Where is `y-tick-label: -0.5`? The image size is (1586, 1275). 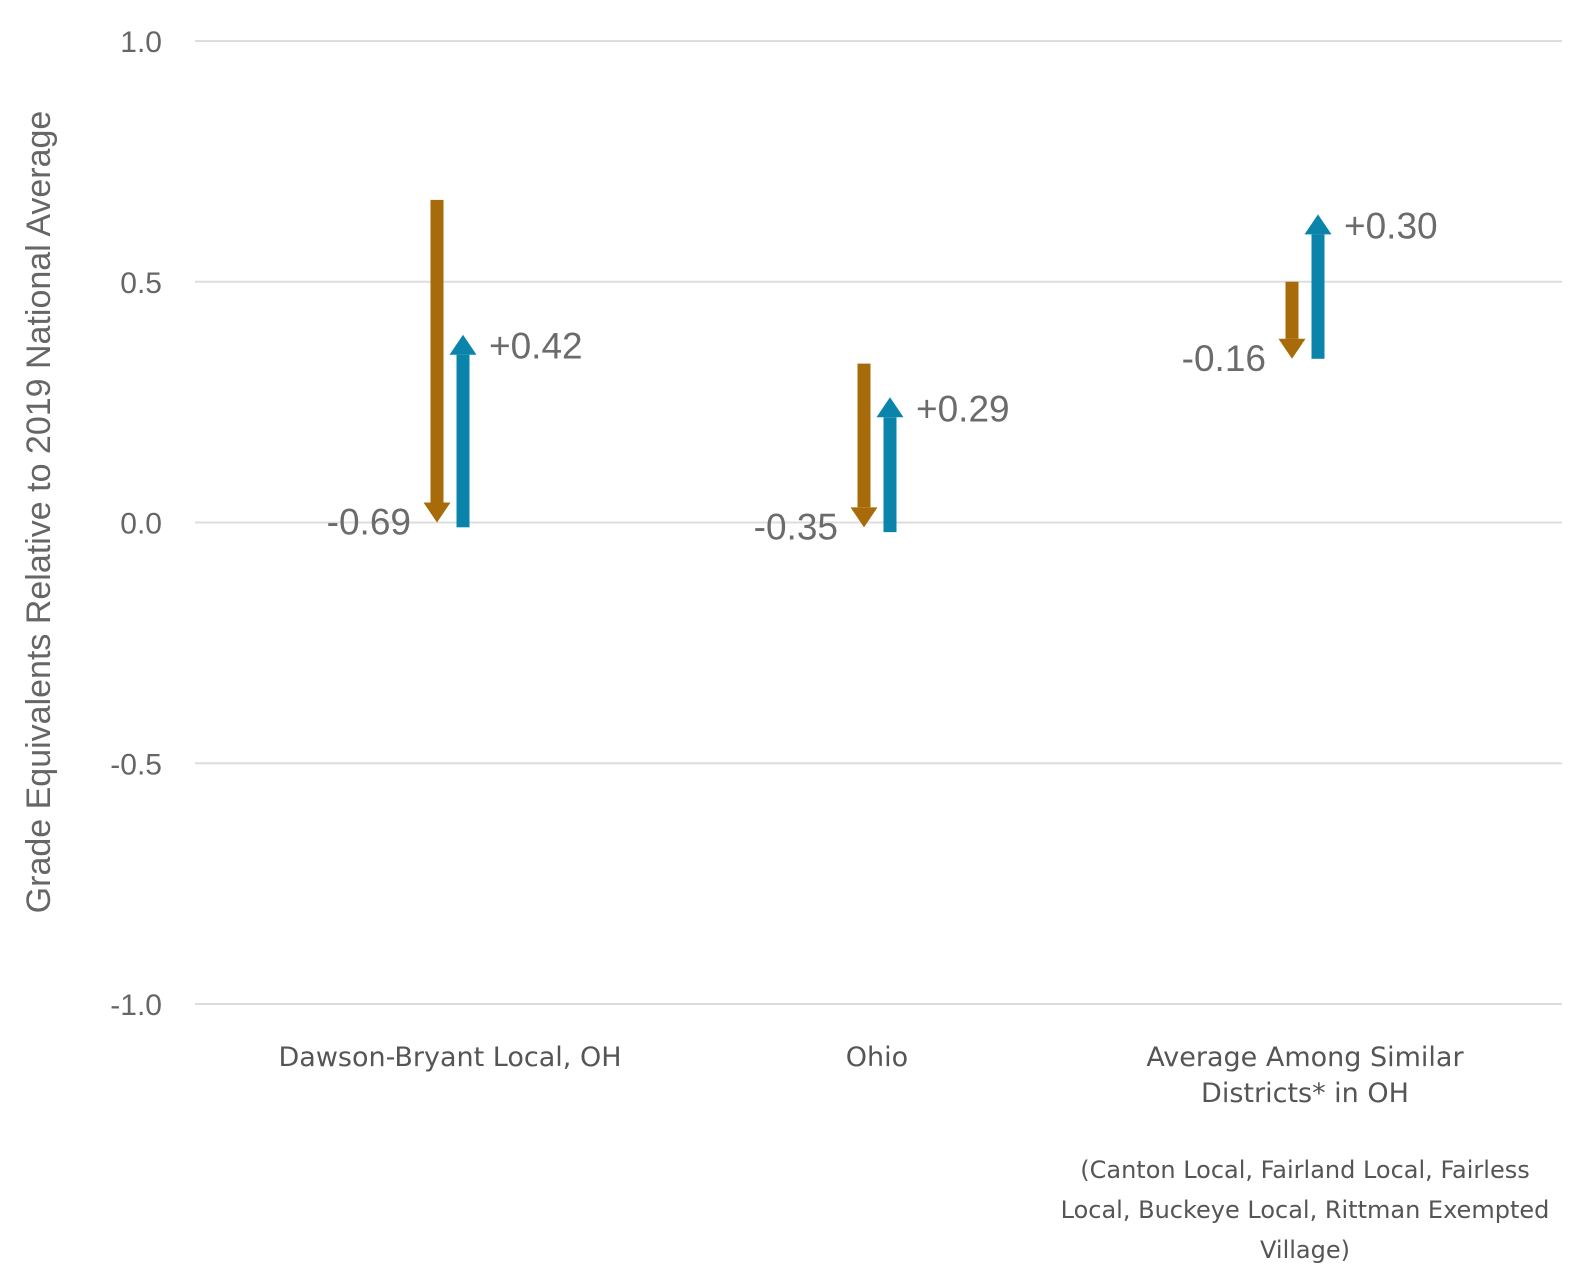
y-tick-label: -0.5 is located at coordinates (136, 764).